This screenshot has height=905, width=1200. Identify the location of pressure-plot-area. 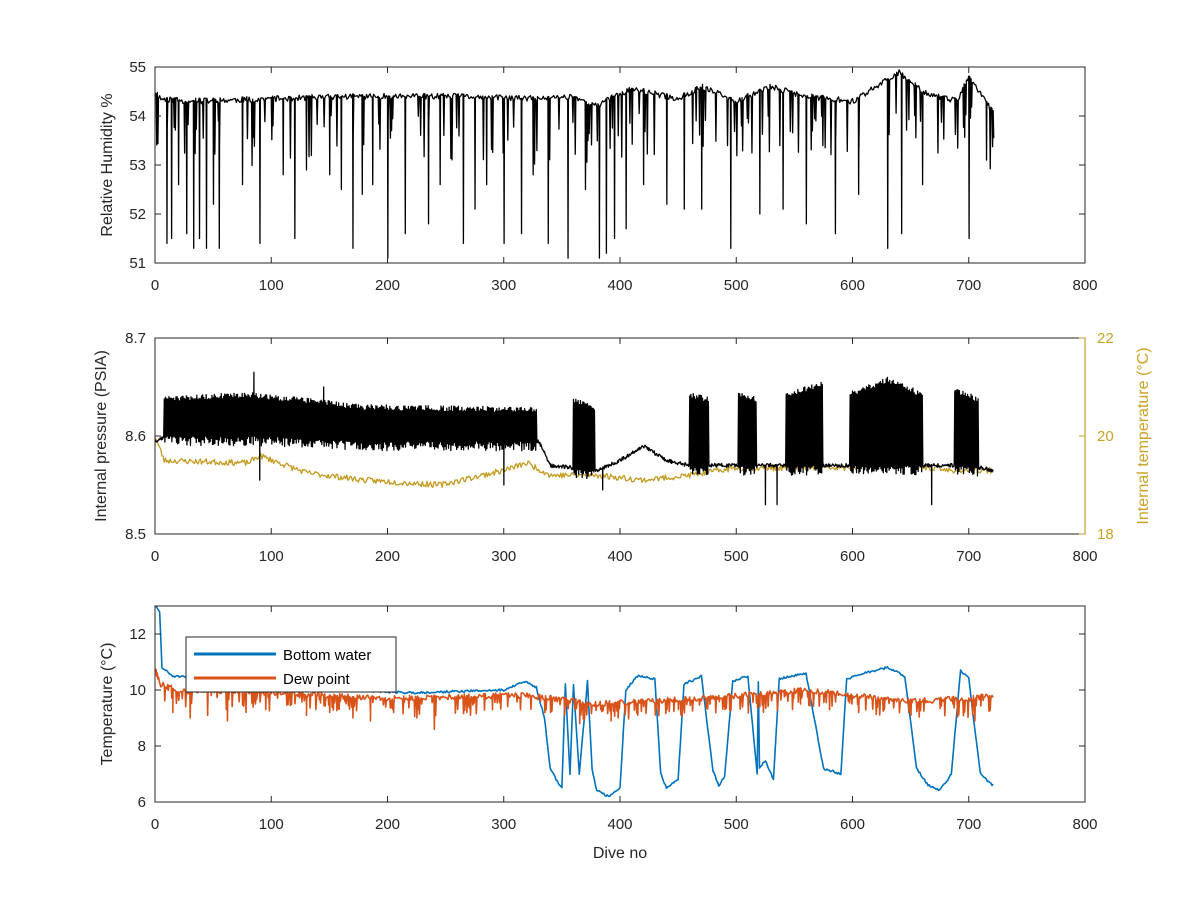
(574, 438).